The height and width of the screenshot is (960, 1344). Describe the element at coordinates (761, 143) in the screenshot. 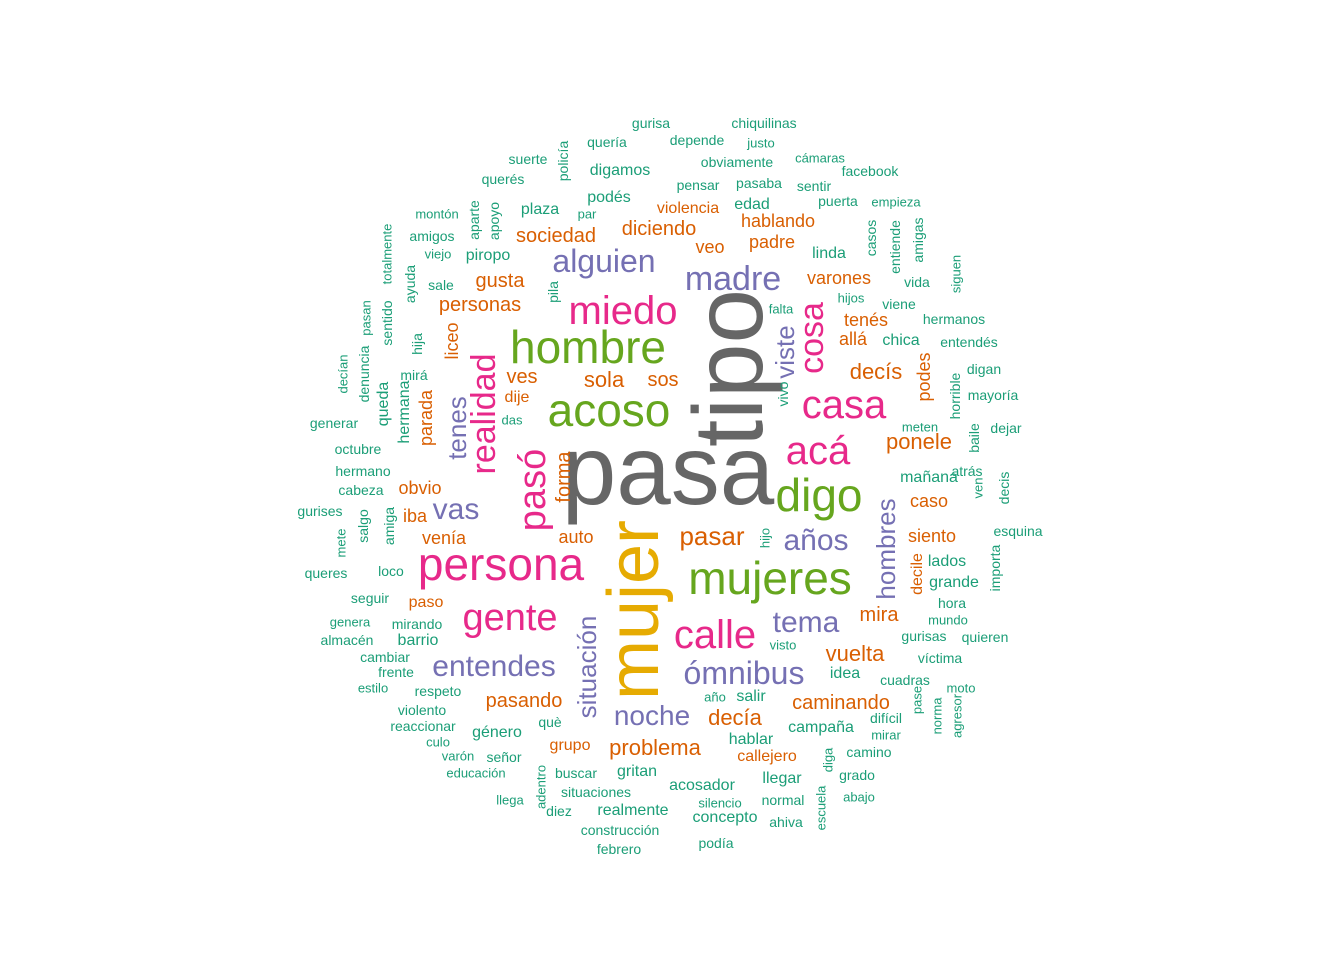

I see `word-justo: justo` at that location.